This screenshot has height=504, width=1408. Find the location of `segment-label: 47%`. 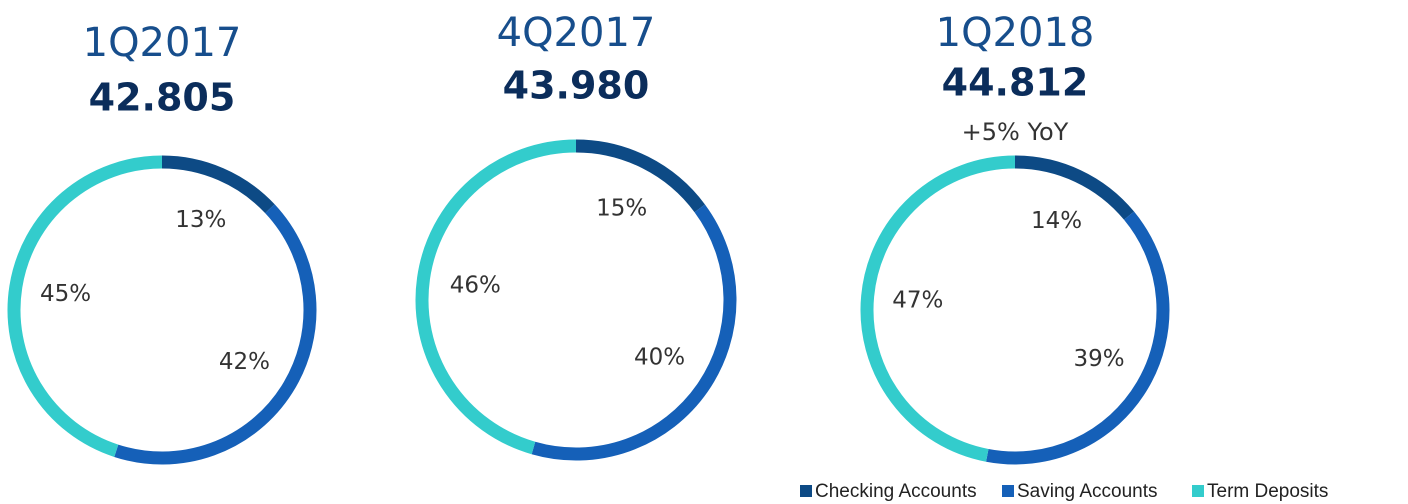

segment-label: 47% is located at coordinates (917, 300).